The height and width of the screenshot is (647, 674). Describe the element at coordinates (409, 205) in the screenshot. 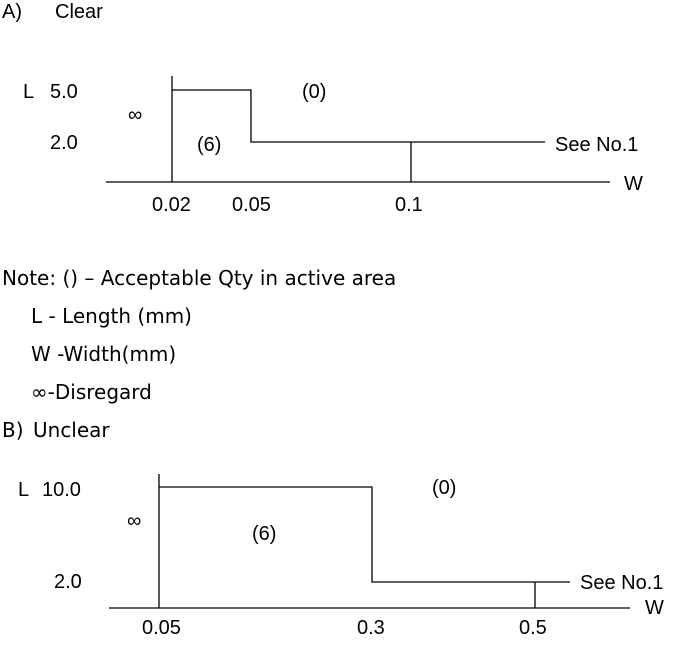

I see `diagram-a-w-tick-0-1: 0.1` at that location.